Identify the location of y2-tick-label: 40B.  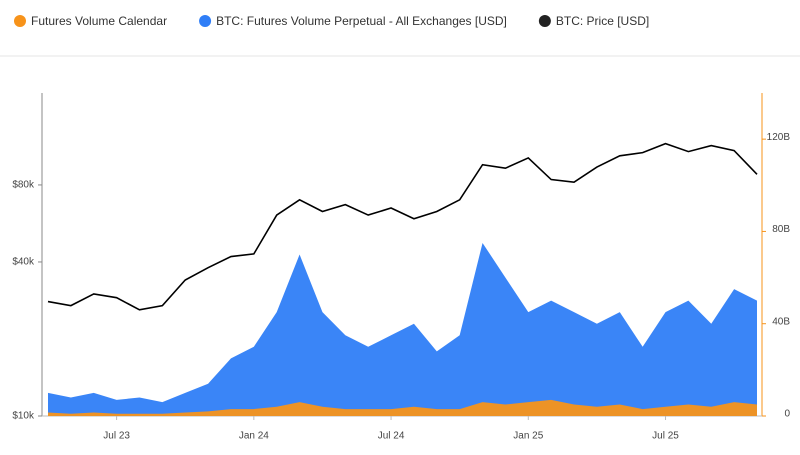
(781, 321).